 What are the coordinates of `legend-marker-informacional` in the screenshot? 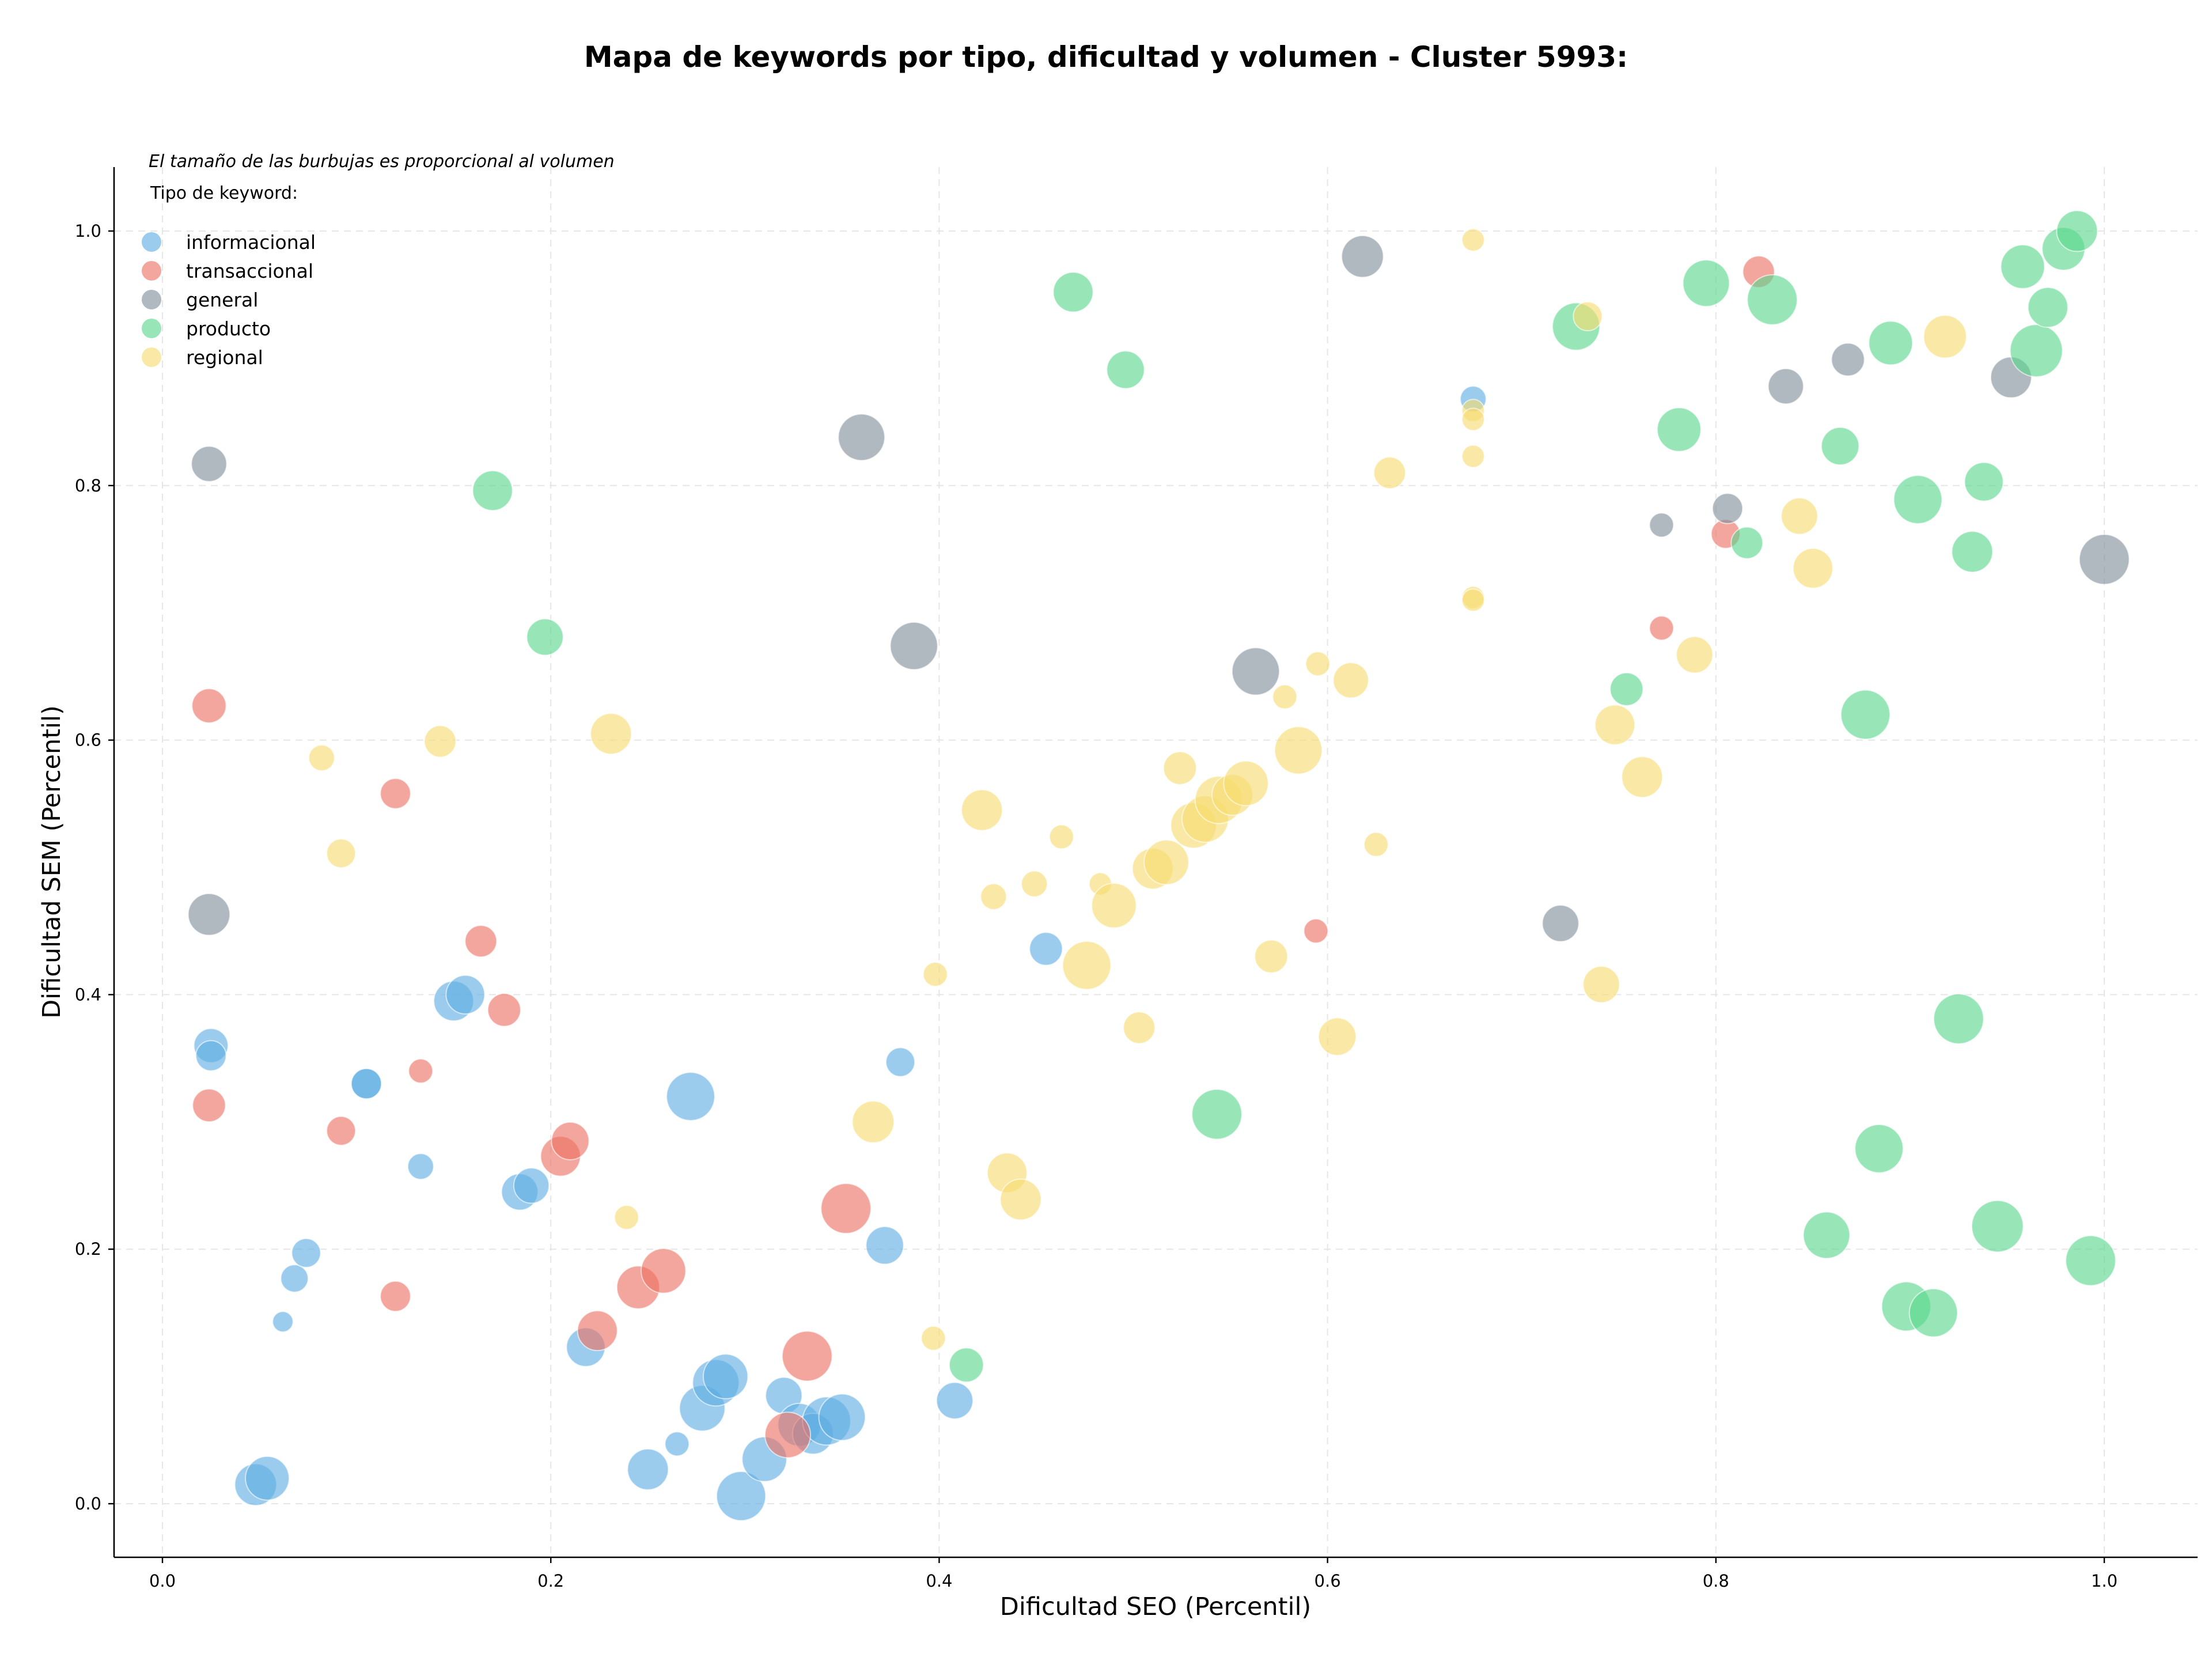 It's located at (151, 242).